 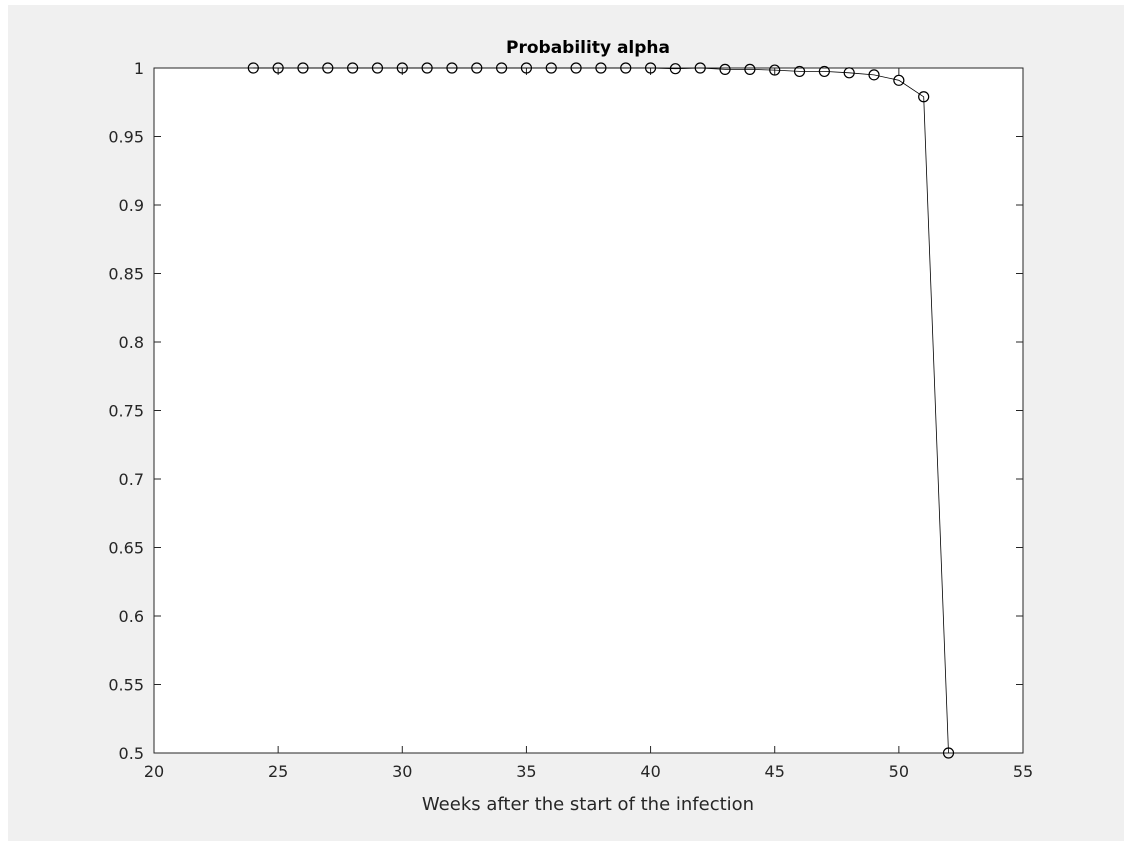 What do you see at coordinates (278, 771) in the screenshot?
I see `x-tick-label: 25` at bounding box center [278, 771].